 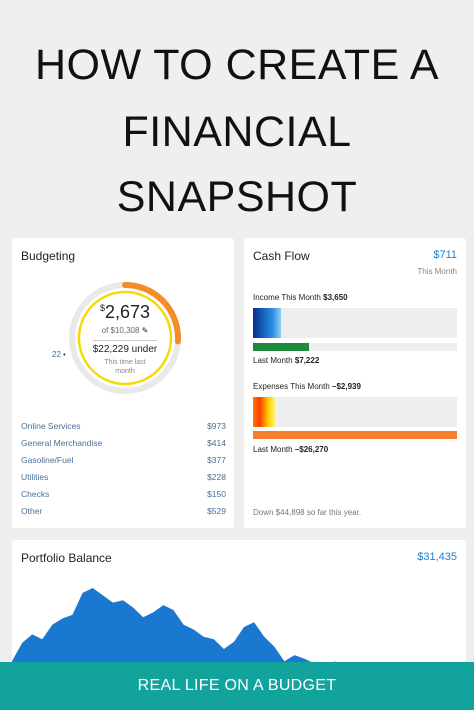 I want to click on expense-bar, so click(x=355, y=412).